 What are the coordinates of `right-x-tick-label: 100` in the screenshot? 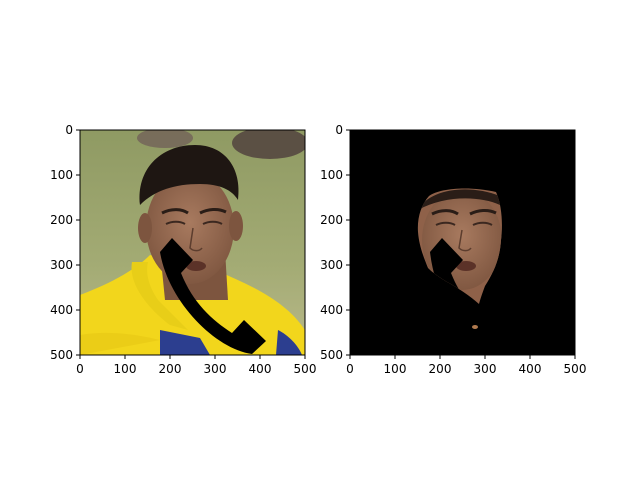 It's located at (395, 369).